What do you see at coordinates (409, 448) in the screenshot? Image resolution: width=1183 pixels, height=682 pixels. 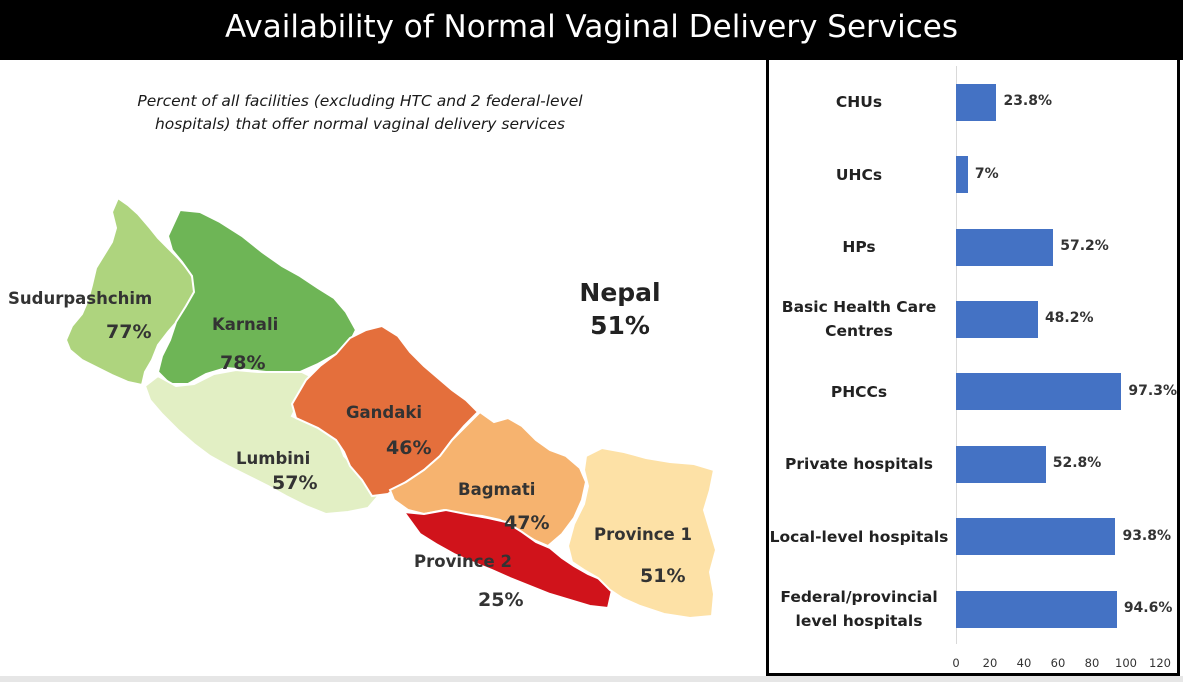 I see `province-value-gandaki: 46%` at bounding box center [409, 448].